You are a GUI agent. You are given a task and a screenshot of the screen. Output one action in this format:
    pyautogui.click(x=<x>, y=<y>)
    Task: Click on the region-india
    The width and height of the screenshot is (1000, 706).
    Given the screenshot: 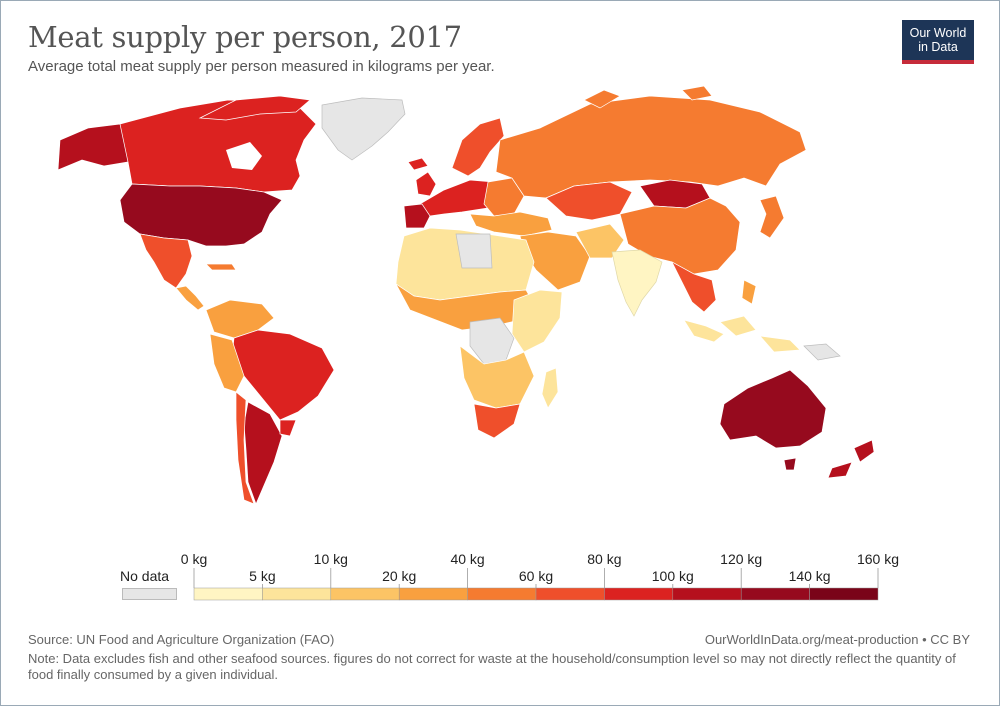 What is the action you would take?
    pyautogui.click(x=637, y=283)
    